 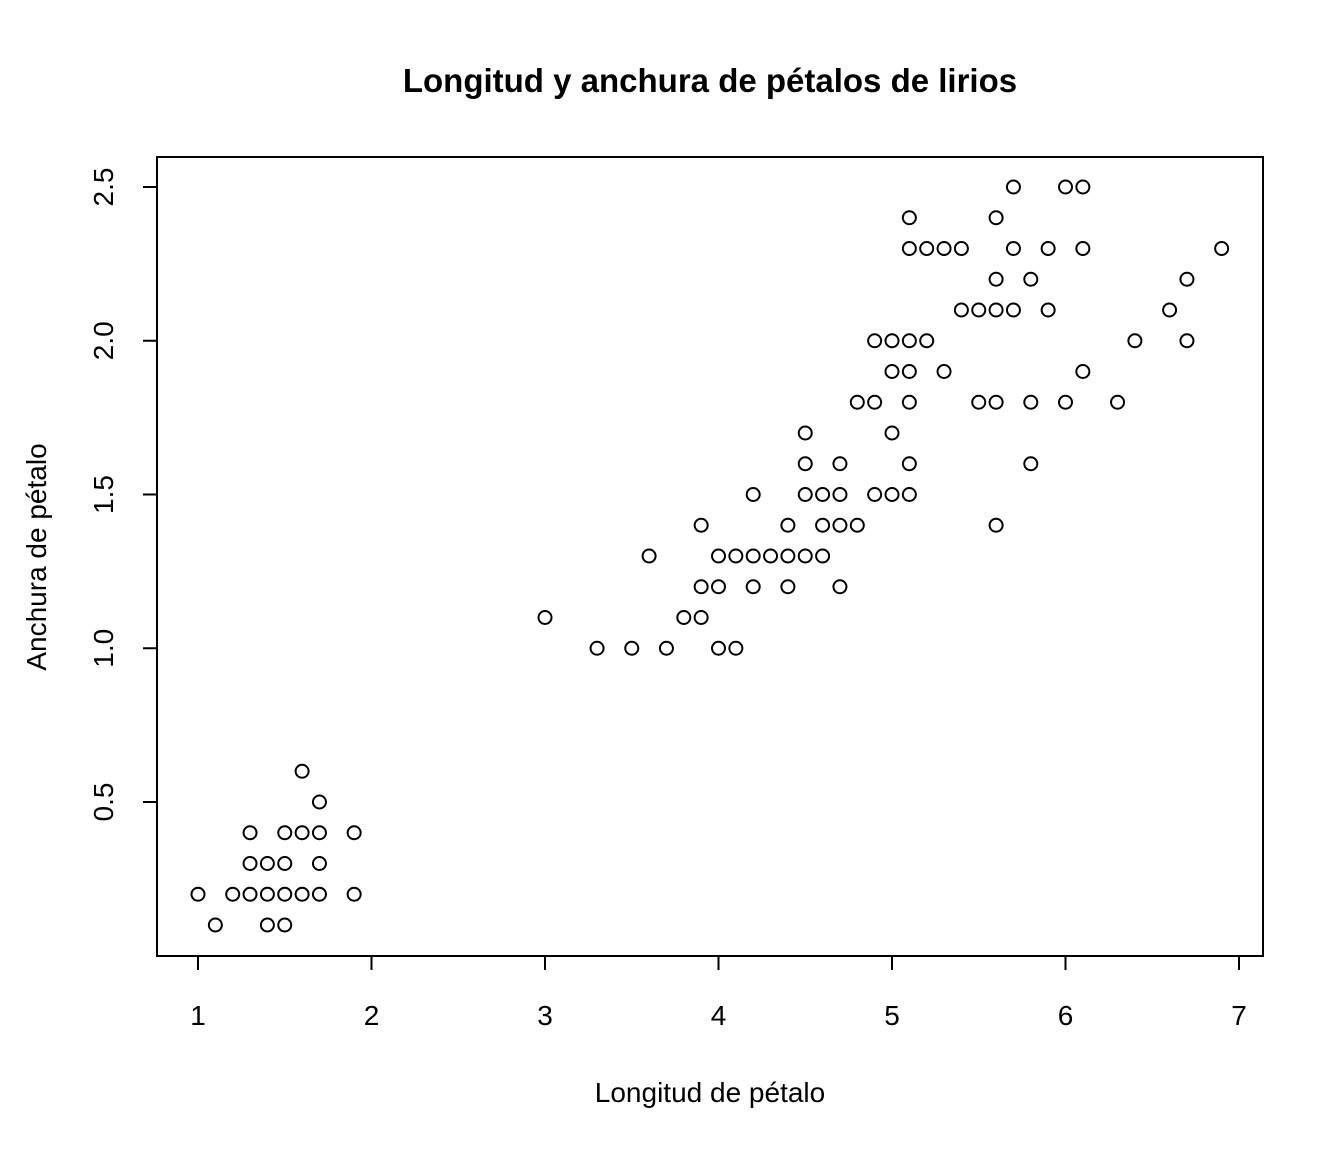 I want to click on chart-title: Longitud y anchura de pétalos de lirios, so click(x=710, y=80).